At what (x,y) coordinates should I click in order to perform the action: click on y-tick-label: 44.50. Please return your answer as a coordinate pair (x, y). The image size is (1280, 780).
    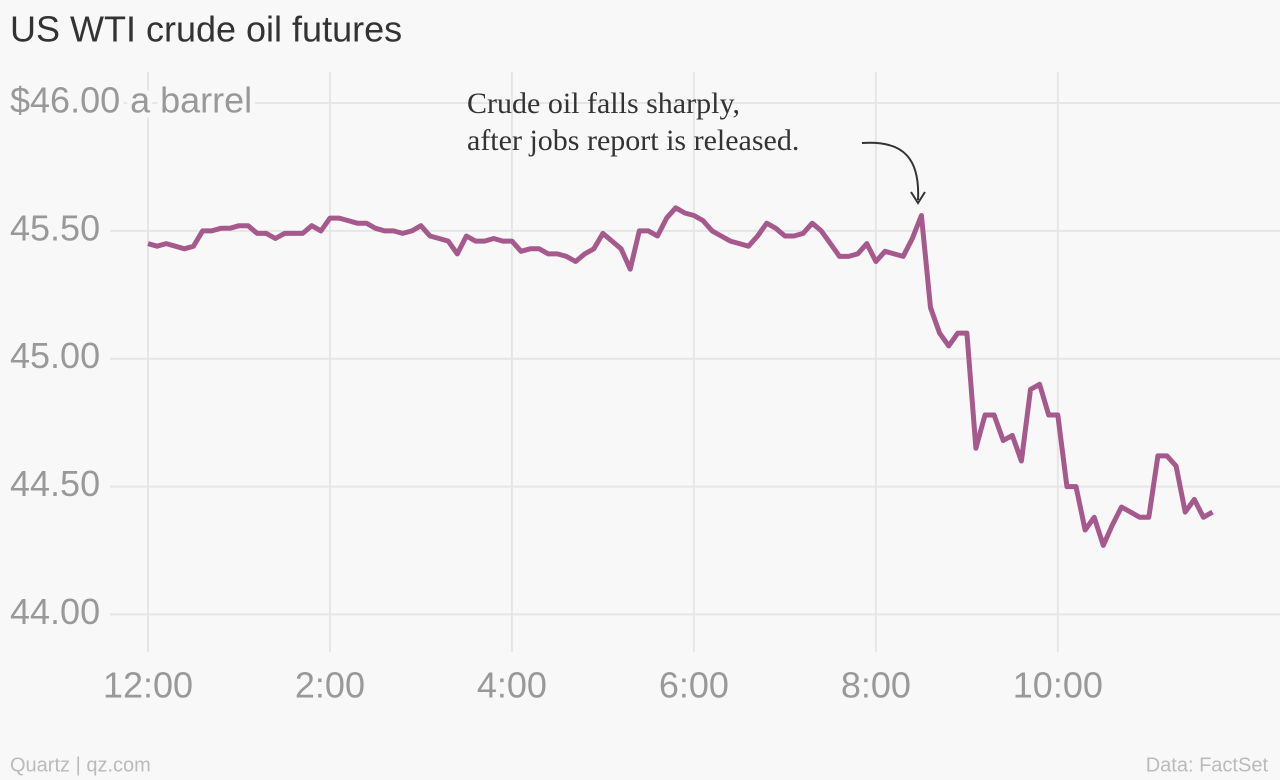
    Looking at the image, I should click on (55, 483).